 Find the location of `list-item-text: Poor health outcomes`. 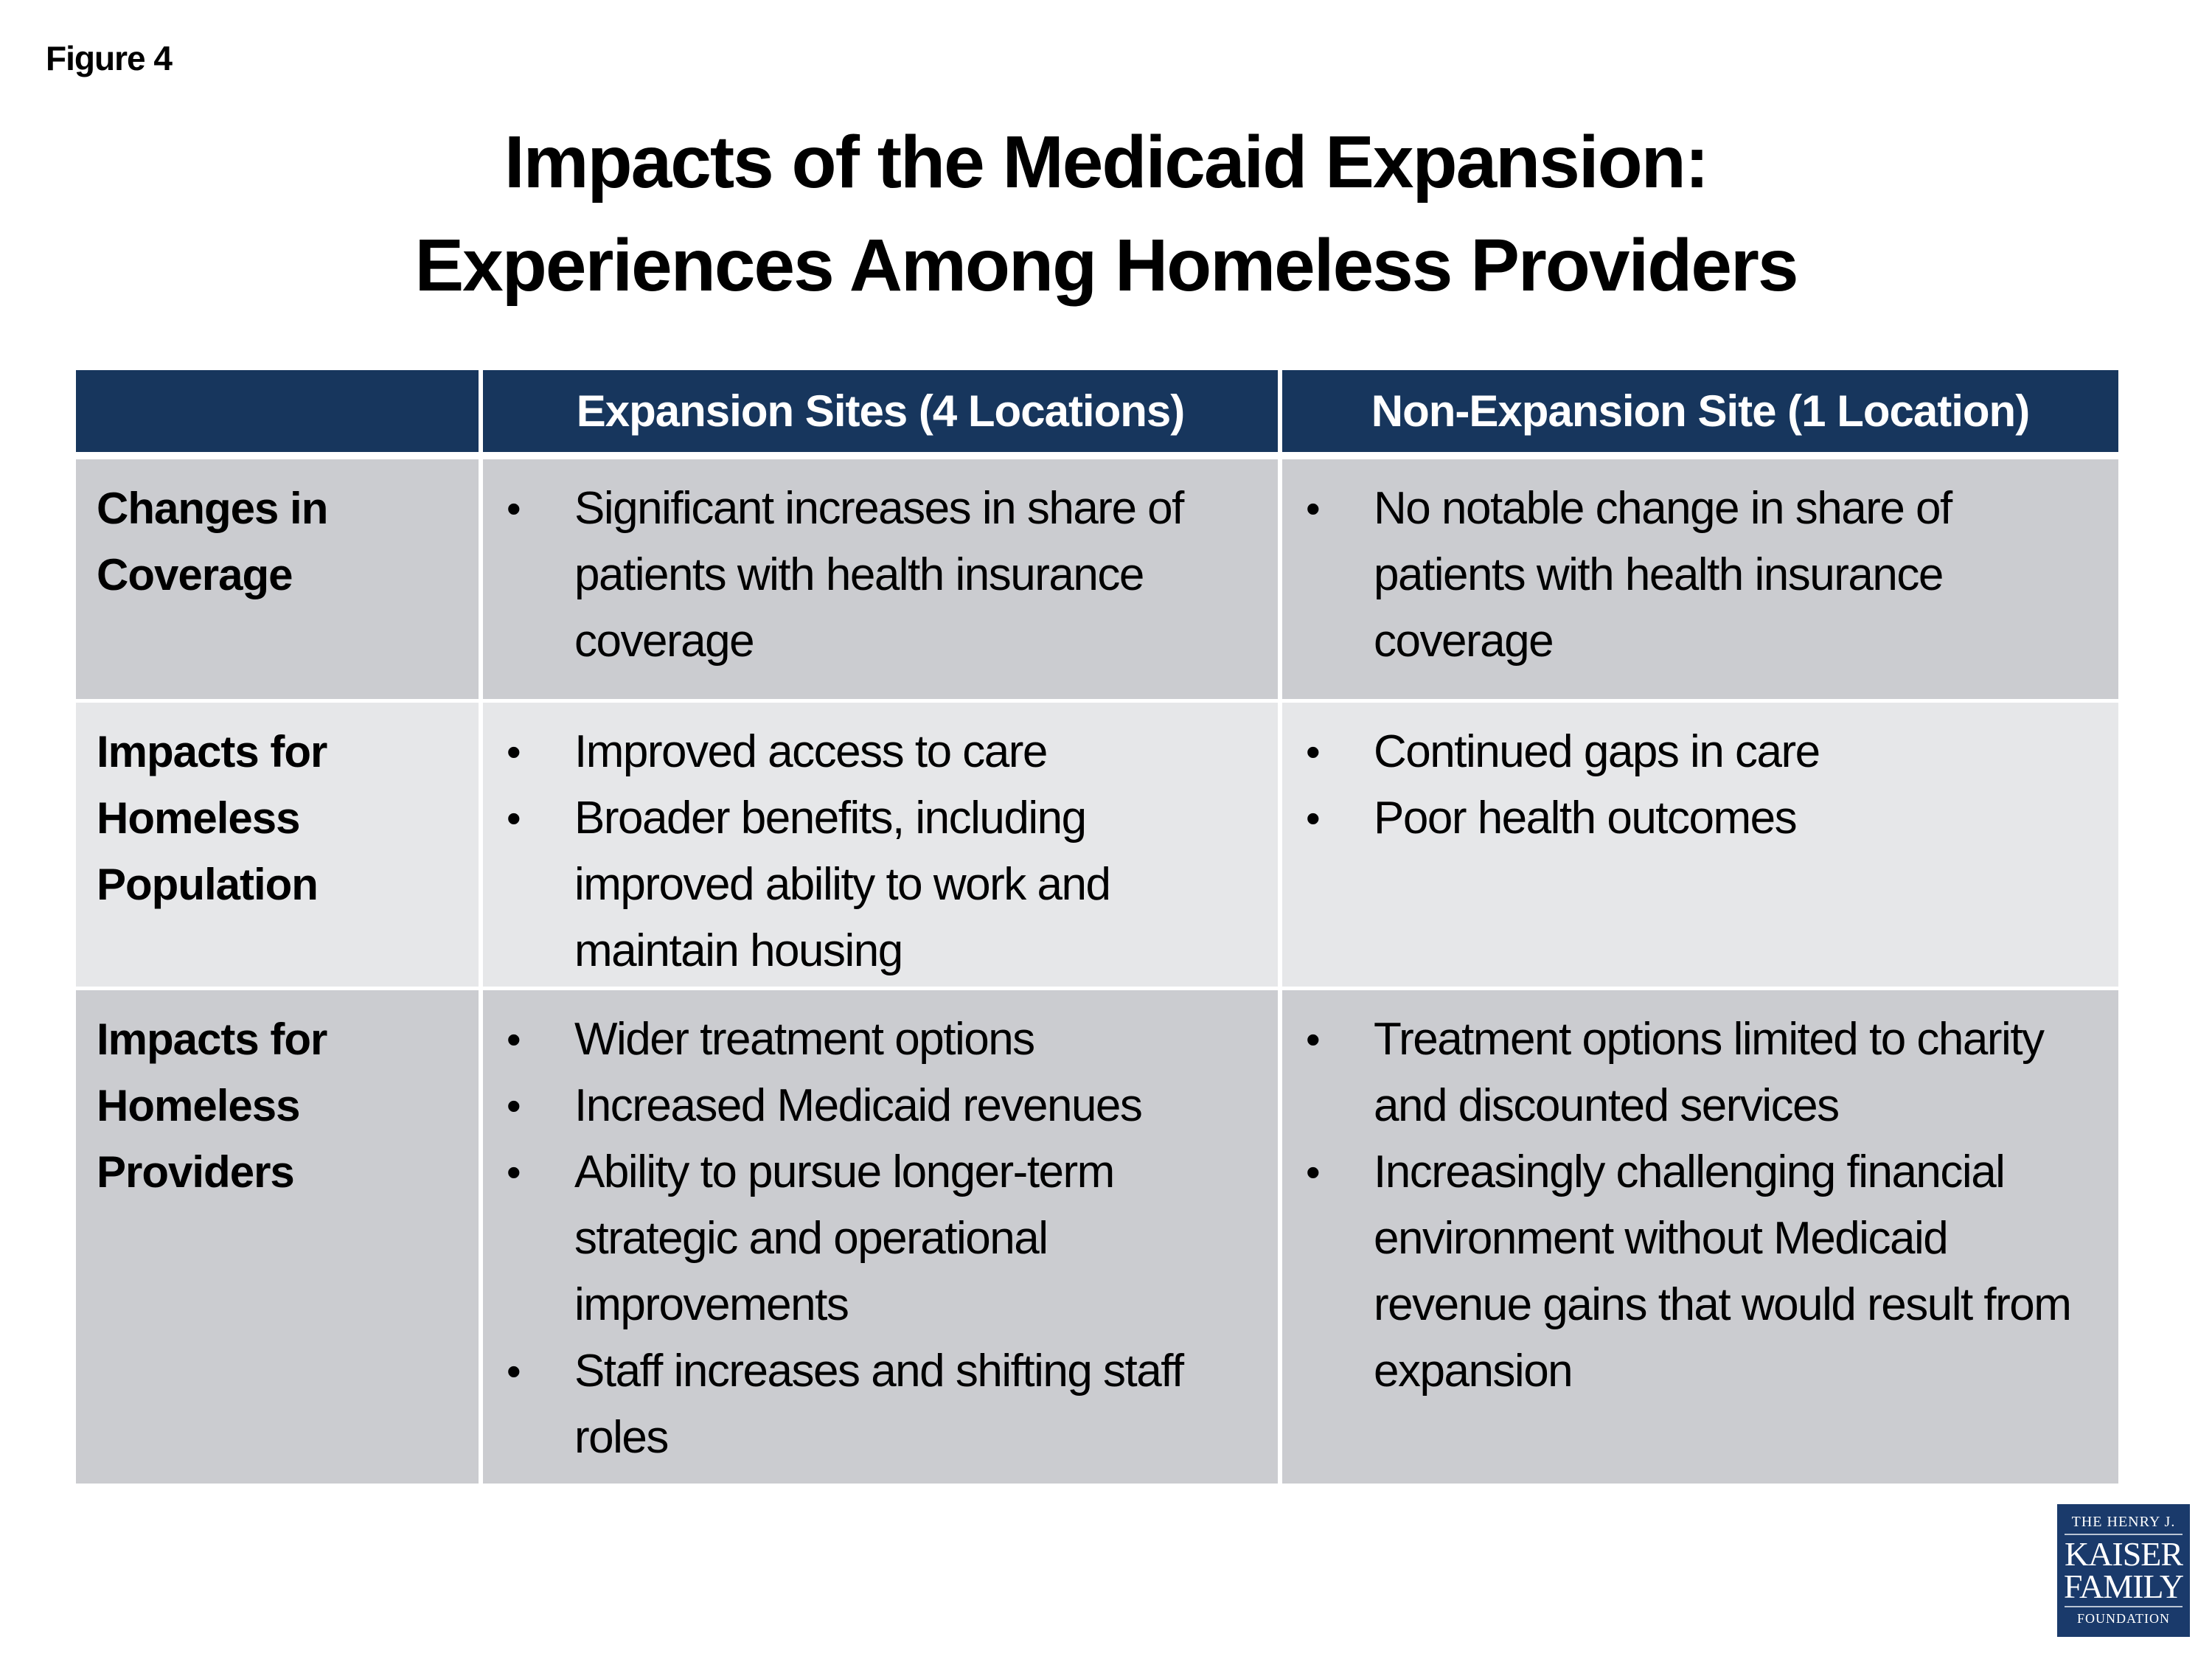

list-item-text: Poor health outcomes is located at coordinates (1586, 818).